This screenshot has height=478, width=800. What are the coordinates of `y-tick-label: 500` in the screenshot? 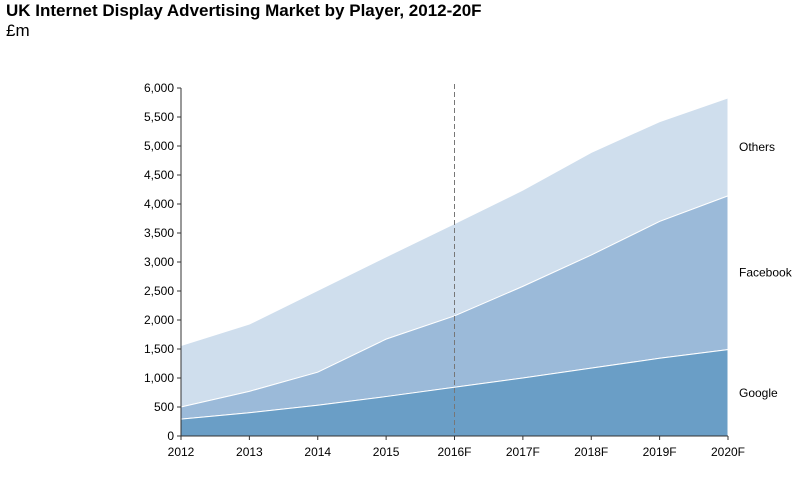 It's located at (164, 407).